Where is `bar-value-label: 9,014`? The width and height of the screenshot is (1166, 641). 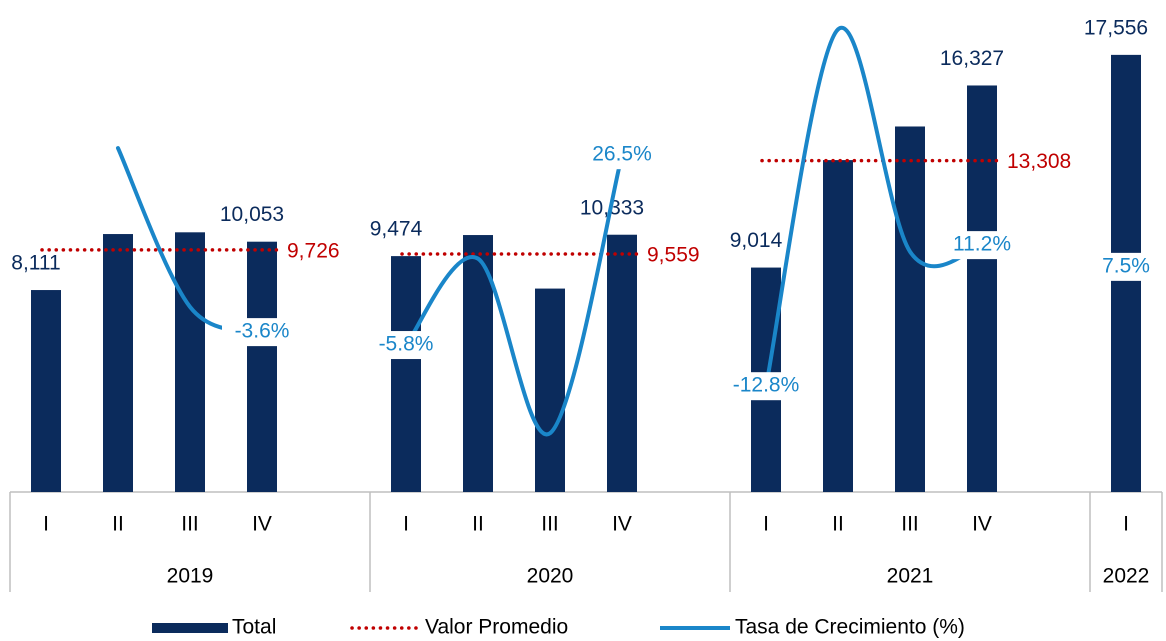
bar-value-label: 9,014 is located at coordinates (756, 240).